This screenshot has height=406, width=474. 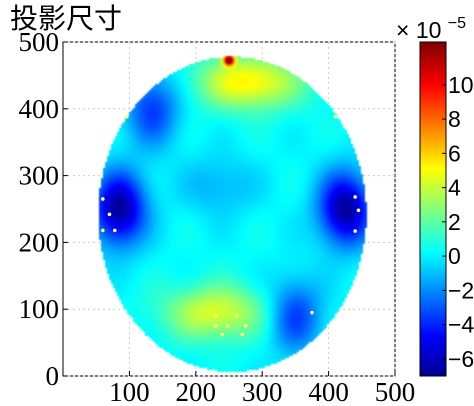 I want to click on colorbar-exponent: −5, so click(x=457, y=23).